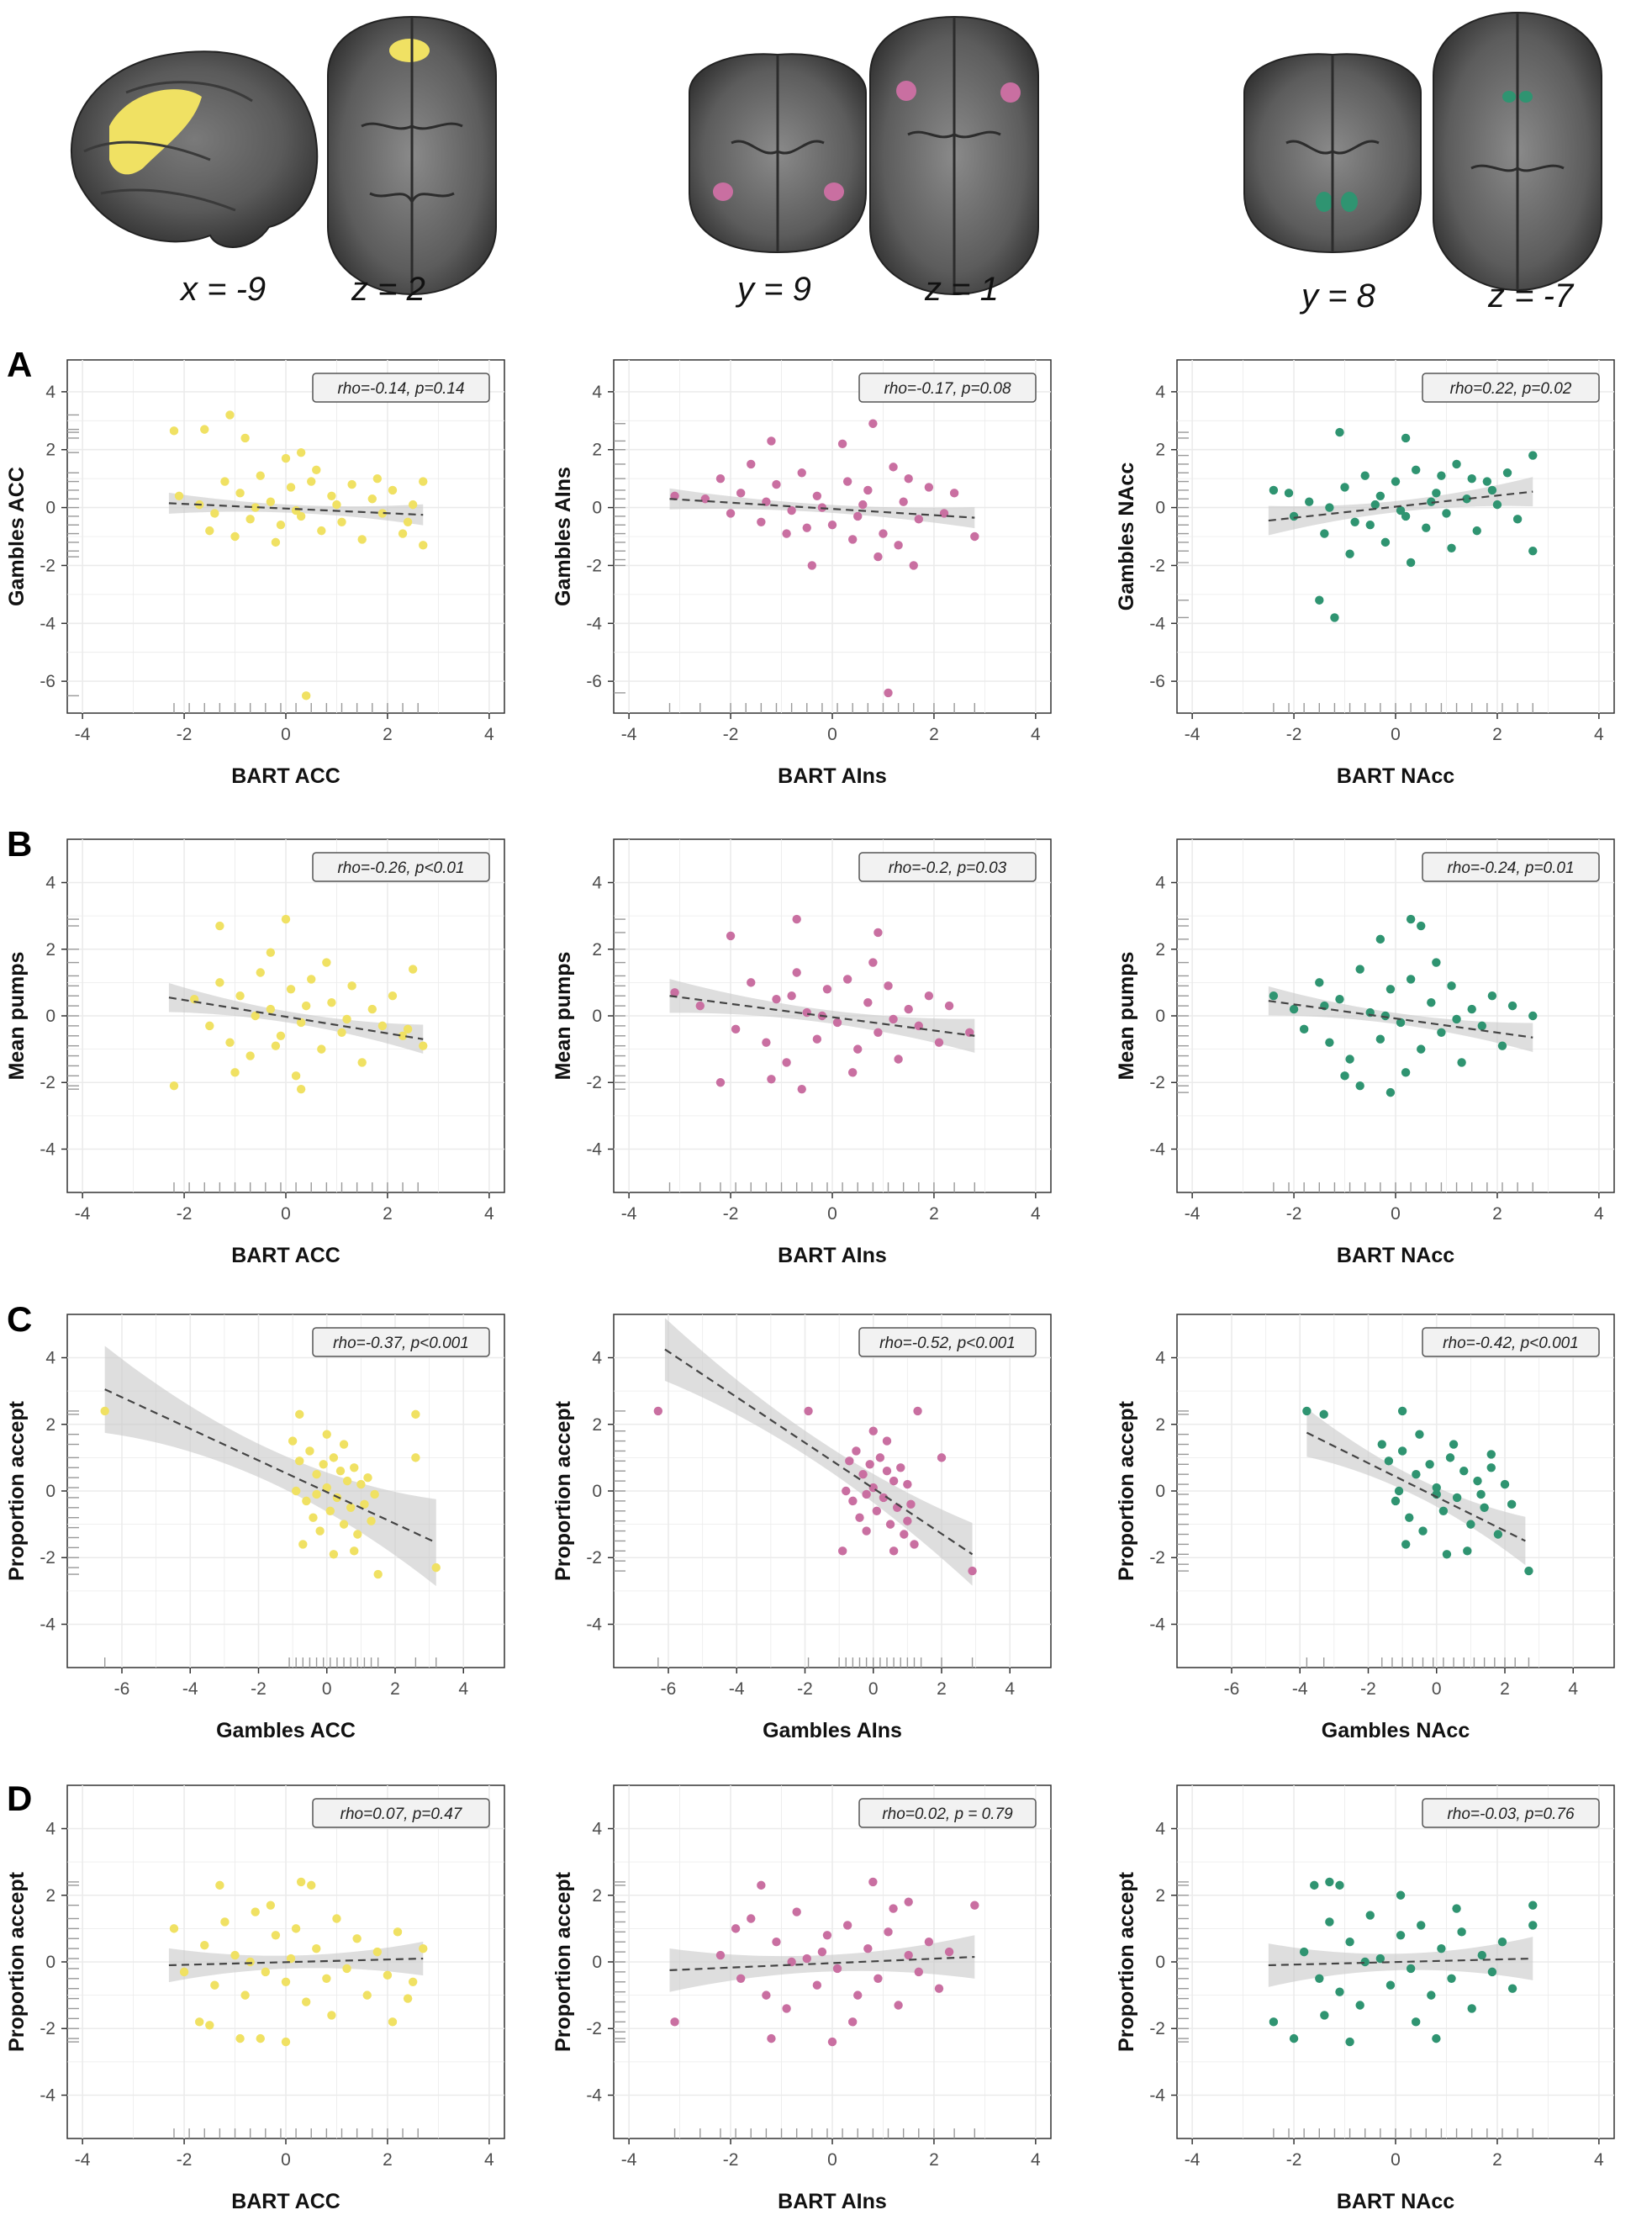  Describe the element at coordinates (1395, 776) in the screenshot. I see `x-axis-label: BART NAcc` at that location.